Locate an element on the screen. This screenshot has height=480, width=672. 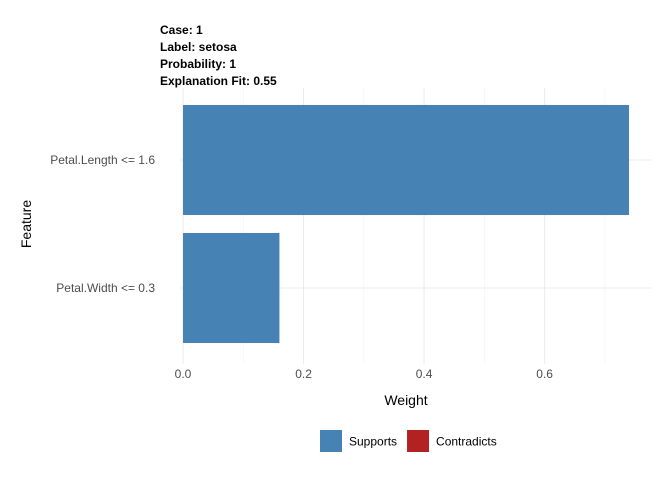
header-probability: Probability: 1 is located at coordinates (198, 64).